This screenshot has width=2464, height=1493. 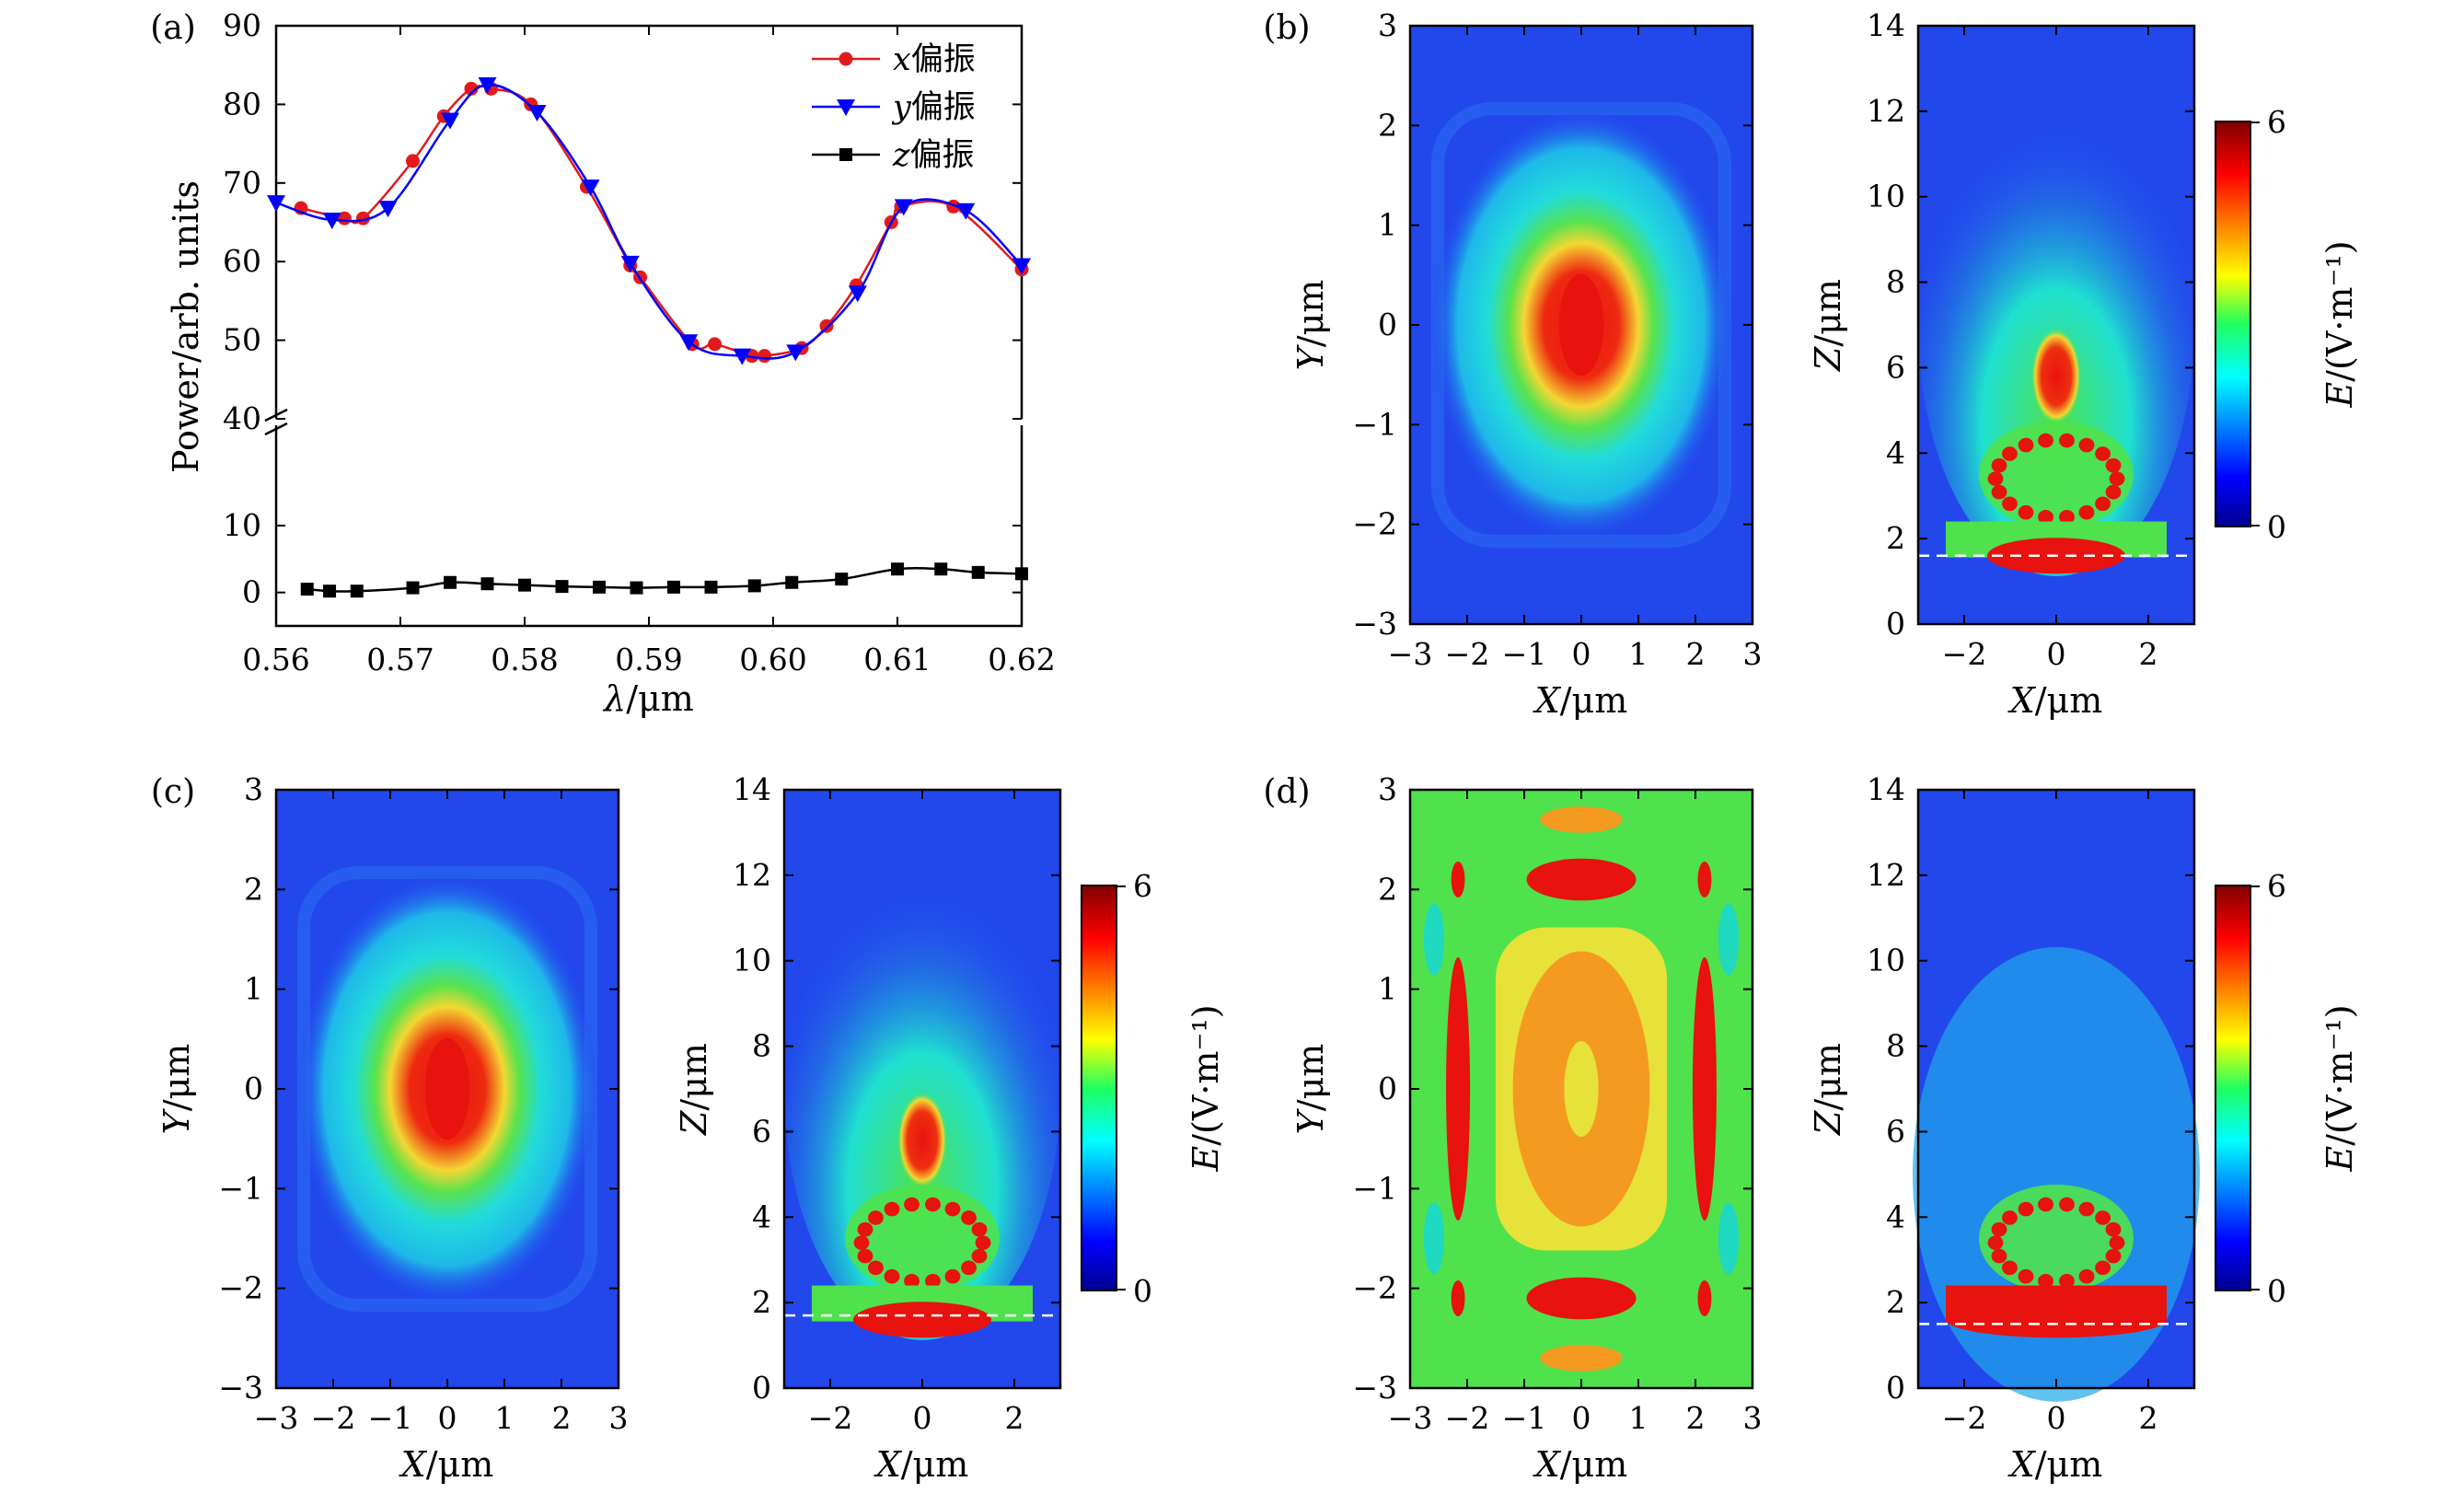 I want to click on b-xy-x-tick-label: 2, so click(x=1696, y=654).